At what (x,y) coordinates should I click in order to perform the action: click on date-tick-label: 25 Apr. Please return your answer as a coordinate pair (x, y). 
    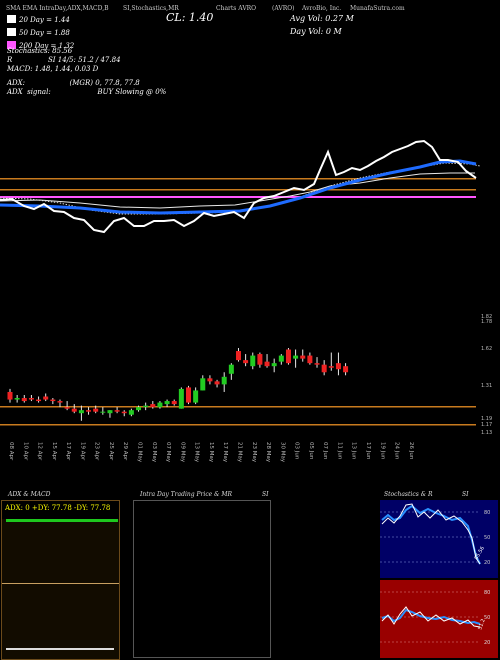
    Looking at the image, I should click on (111, 451).